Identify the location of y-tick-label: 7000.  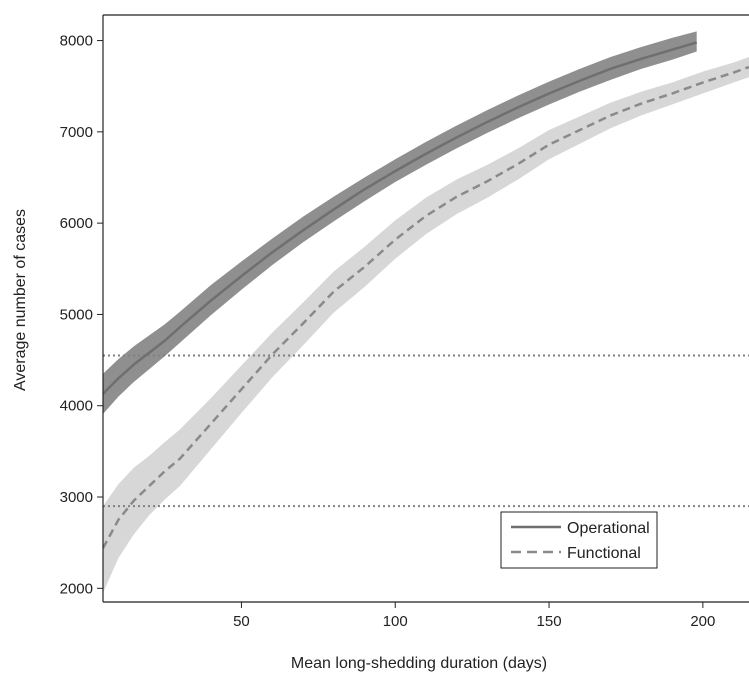
(76, 132).